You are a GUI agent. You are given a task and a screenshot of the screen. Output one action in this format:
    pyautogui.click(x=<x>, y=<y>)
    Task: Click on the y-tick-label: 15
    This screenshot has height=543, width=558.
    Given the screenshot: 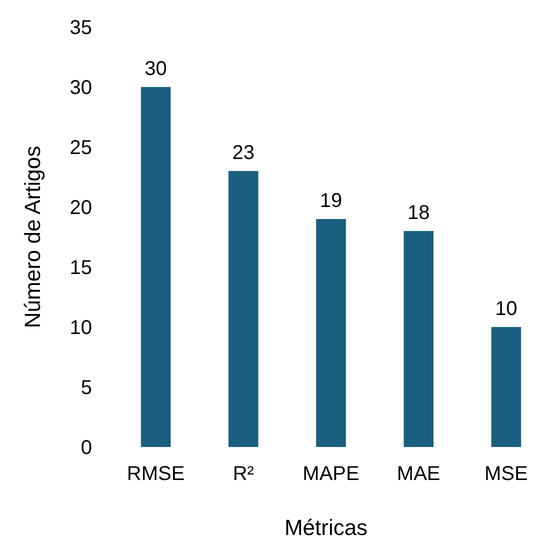 What is the action you would take?
    pyautogui.click(x=81, y=268)
    